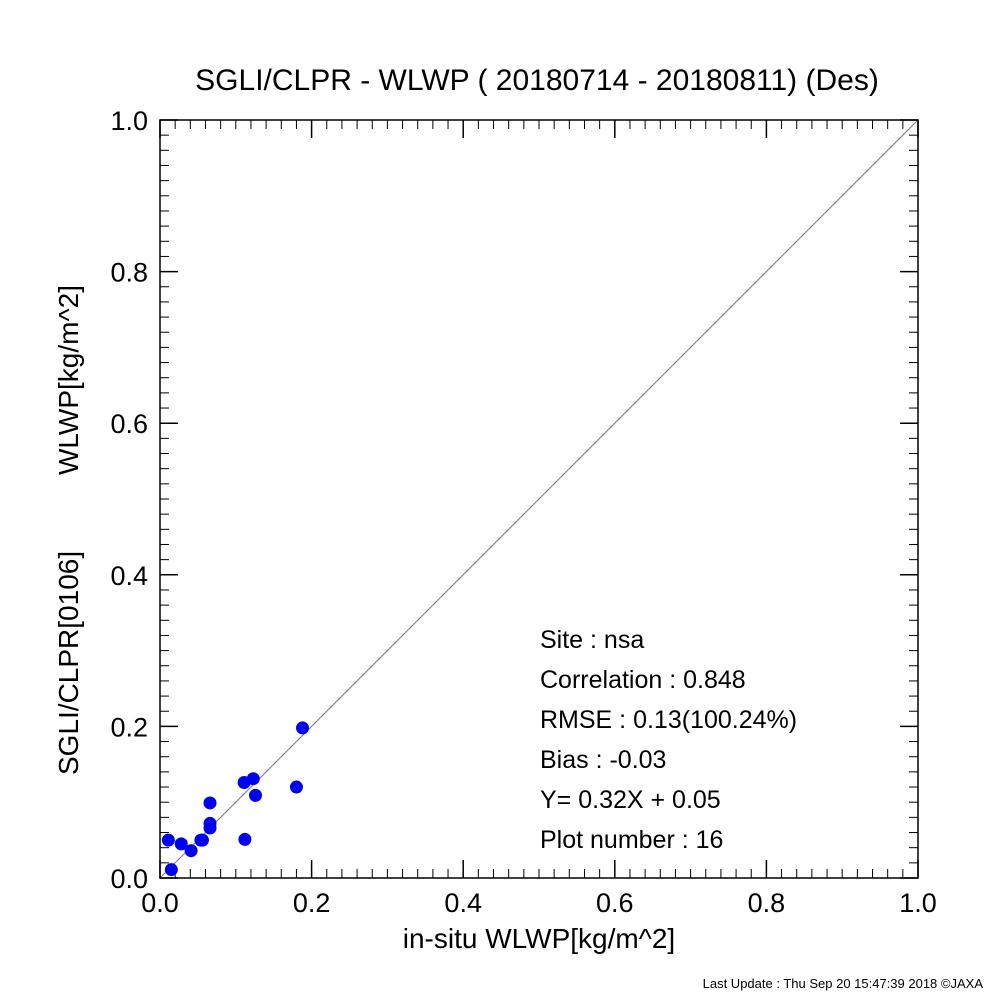 The image size is (1000, 1000). What do you see at coordinates (129, 727) in the screenshot?
I see `y-tick-label: 0.2` at bounding box center [129, 727].